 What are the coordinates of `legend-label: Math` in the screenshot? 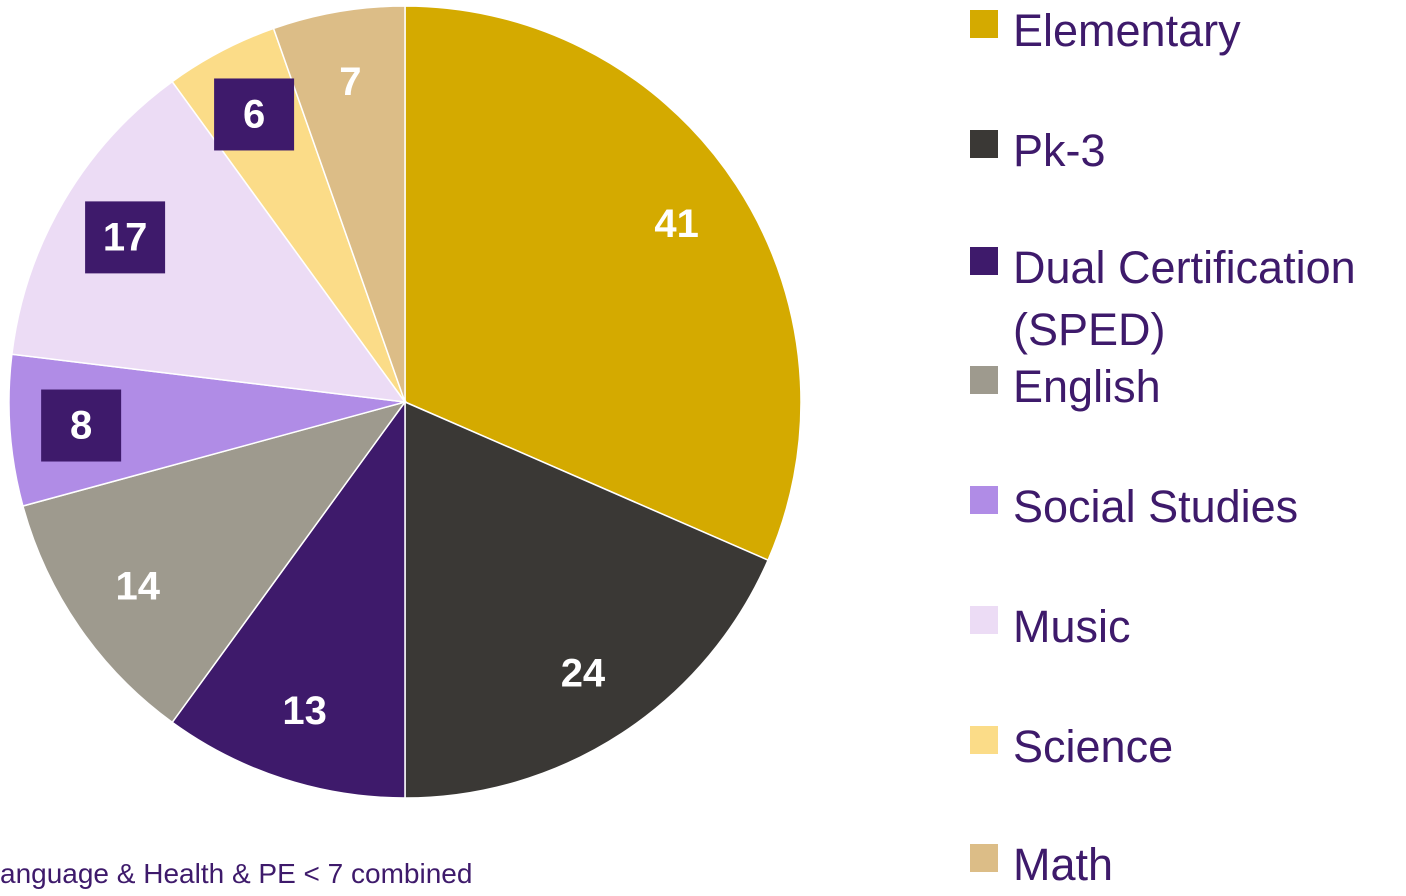 It's located at (1063, 864).